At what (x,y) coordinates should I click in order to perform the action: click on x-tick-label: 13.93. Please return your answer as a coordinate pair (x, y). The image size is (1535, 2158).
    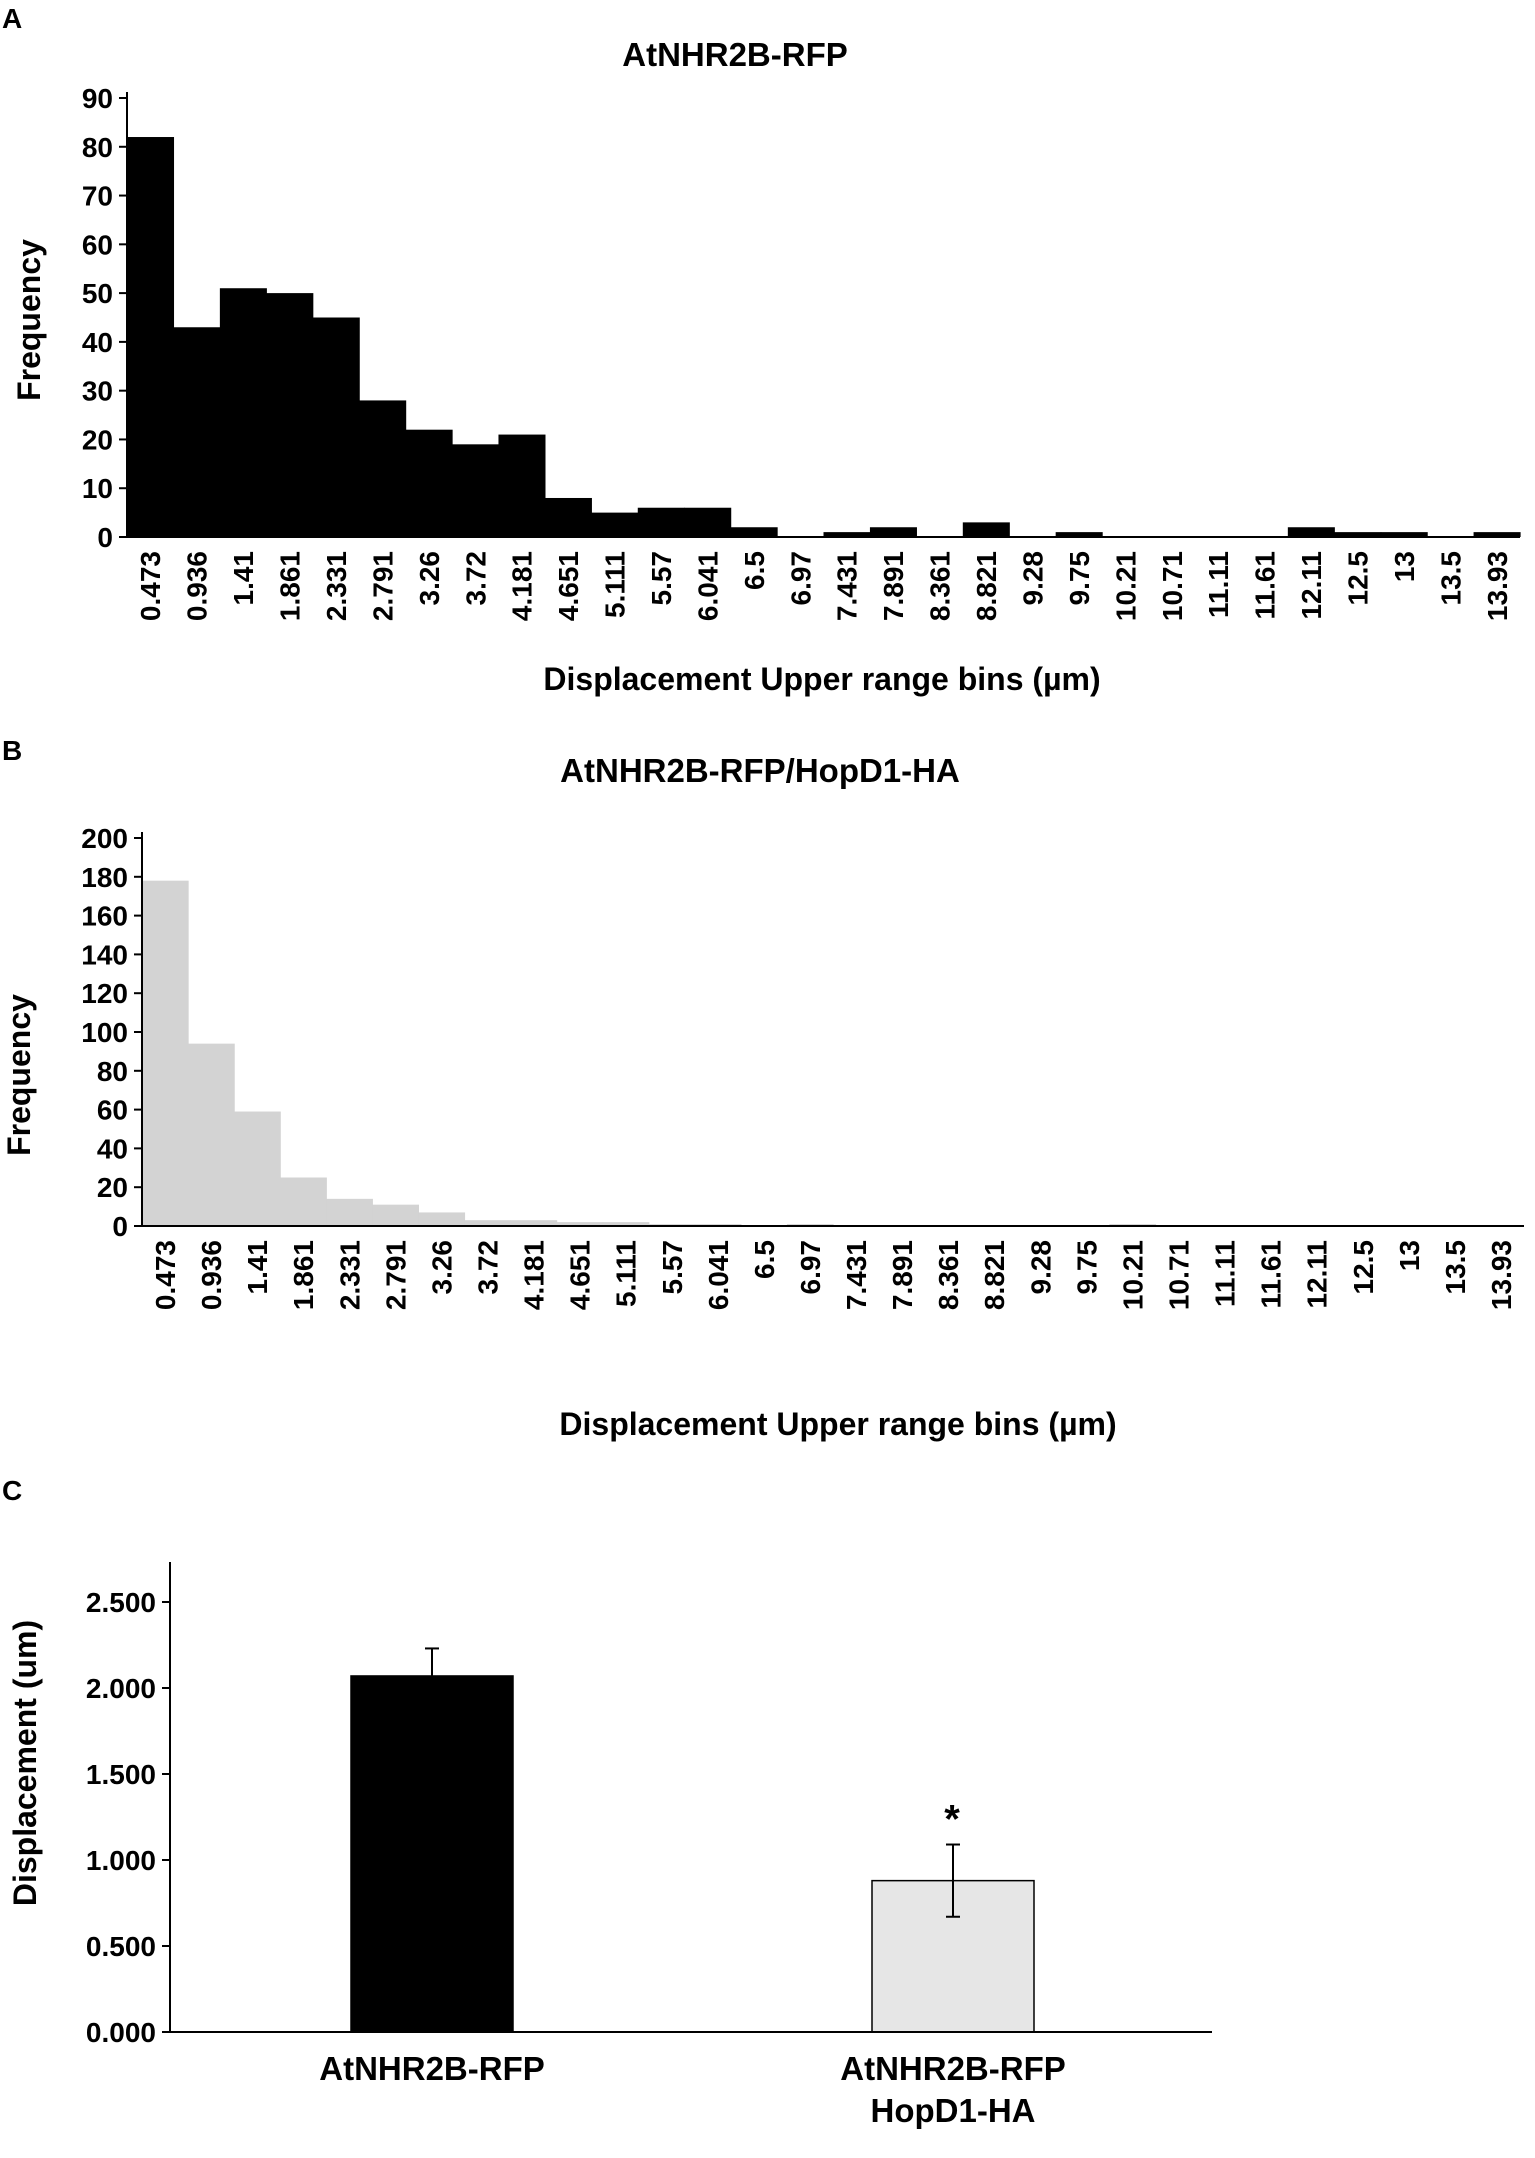
    Looking at the image, I should click on (1497, 586).